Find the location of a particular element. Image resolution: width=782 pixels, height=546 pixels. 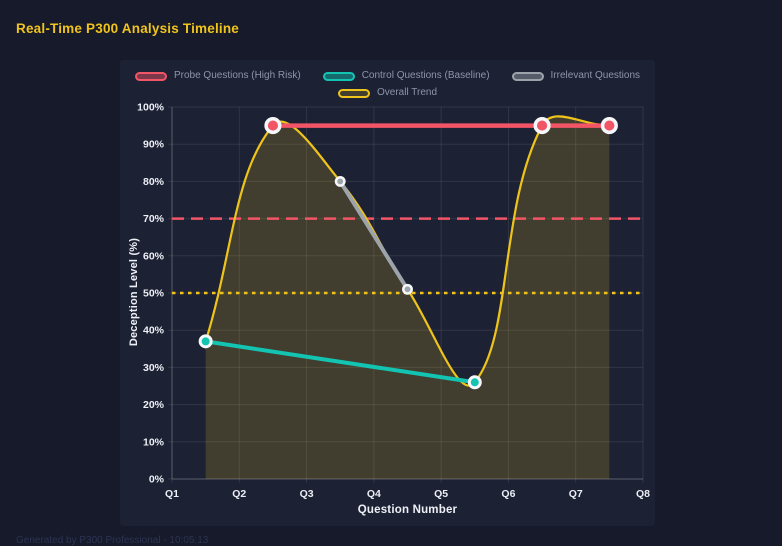

legend-item-trend: Overall Trend is located at coordinates (387, 93).